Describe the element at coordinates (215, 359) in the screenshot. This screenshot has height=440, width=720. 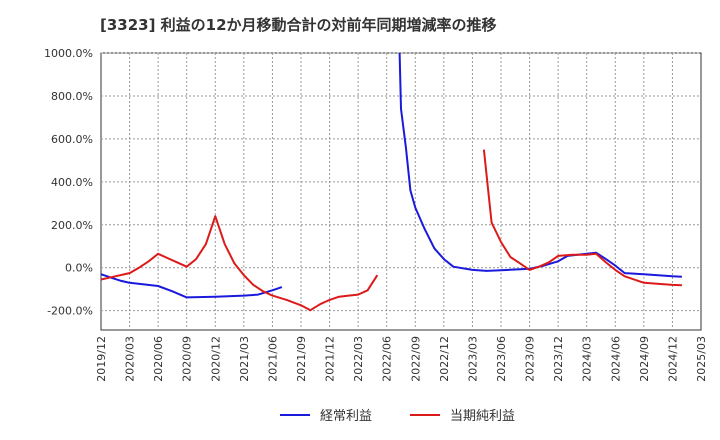
I see `x-tick-label: 2020/12` at that location.